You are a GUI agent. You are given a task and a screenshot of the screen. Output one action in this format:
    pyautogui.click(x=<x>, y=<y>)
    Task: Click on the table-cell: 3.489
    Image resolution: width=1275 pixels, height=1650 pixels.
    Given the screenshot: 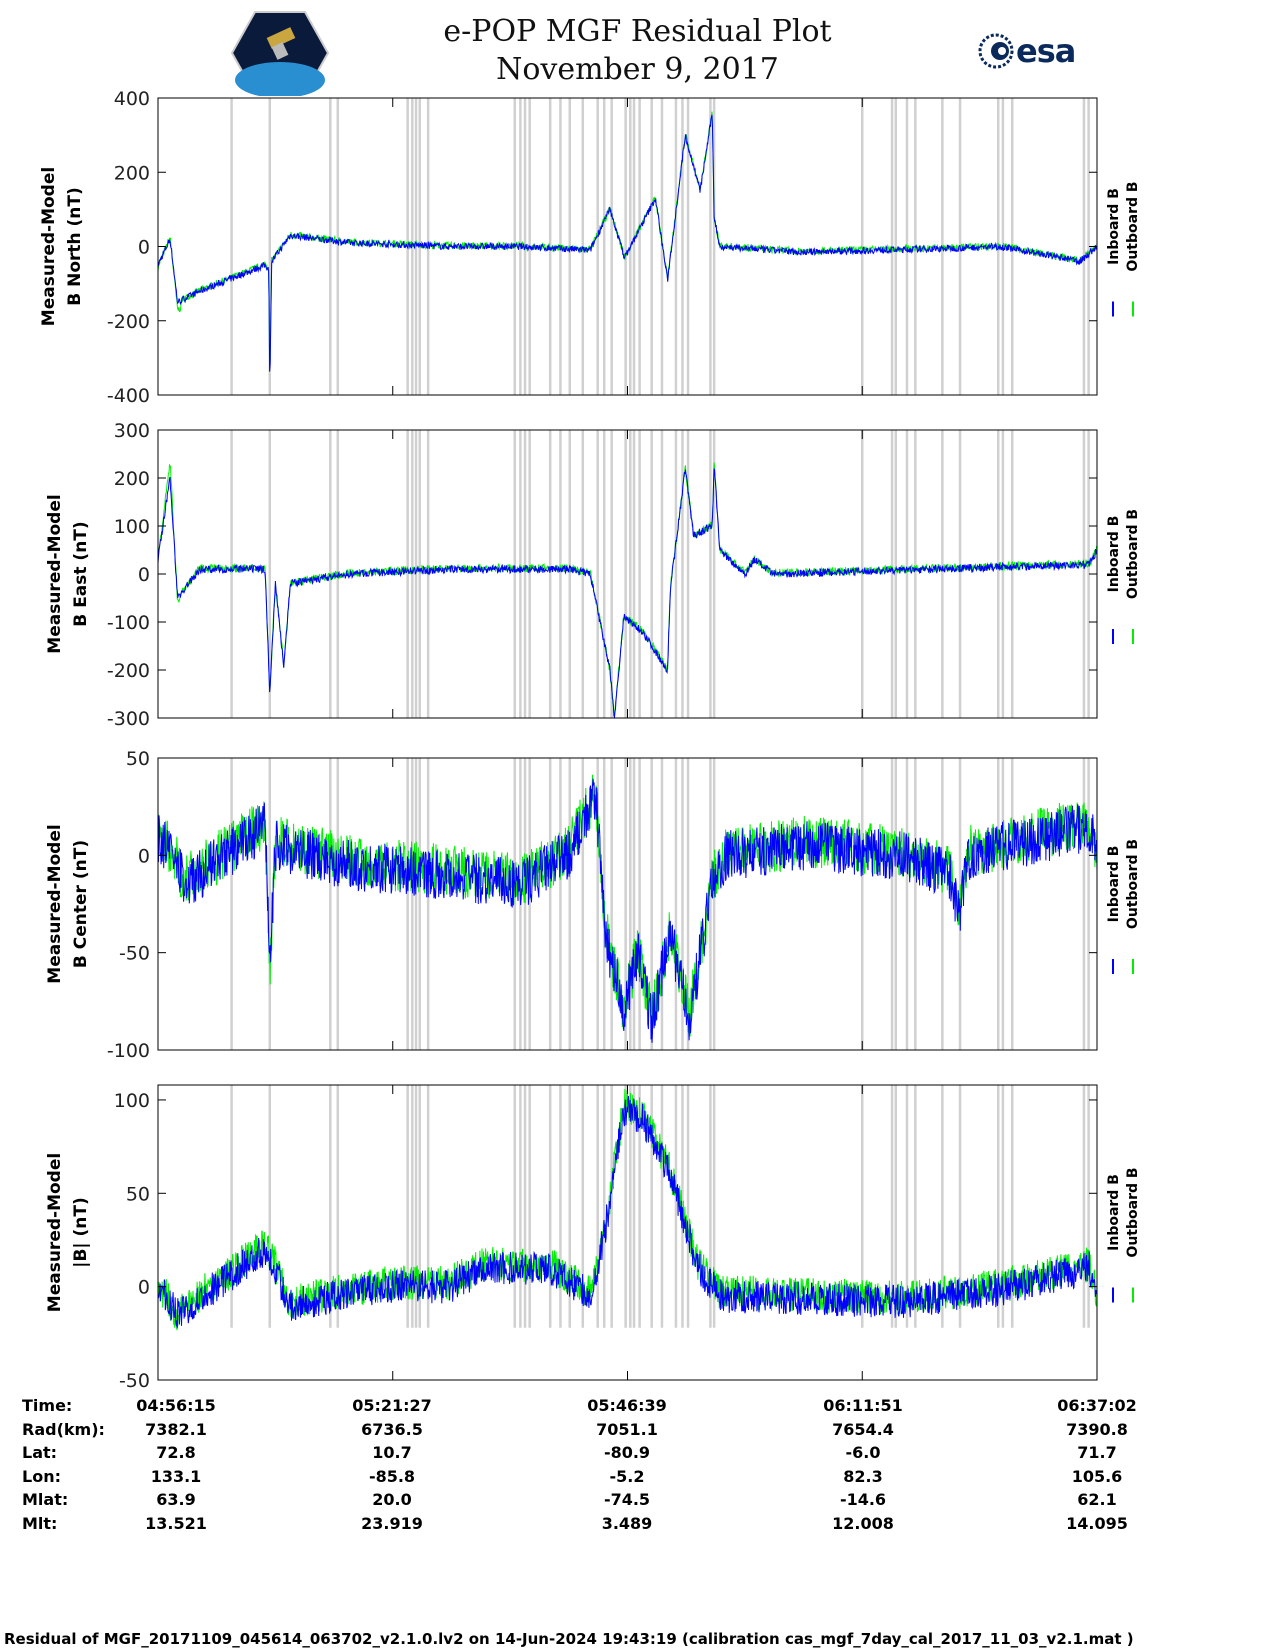 What is the action you would take?
    pyautogui.click(x=627, y=1523)
    